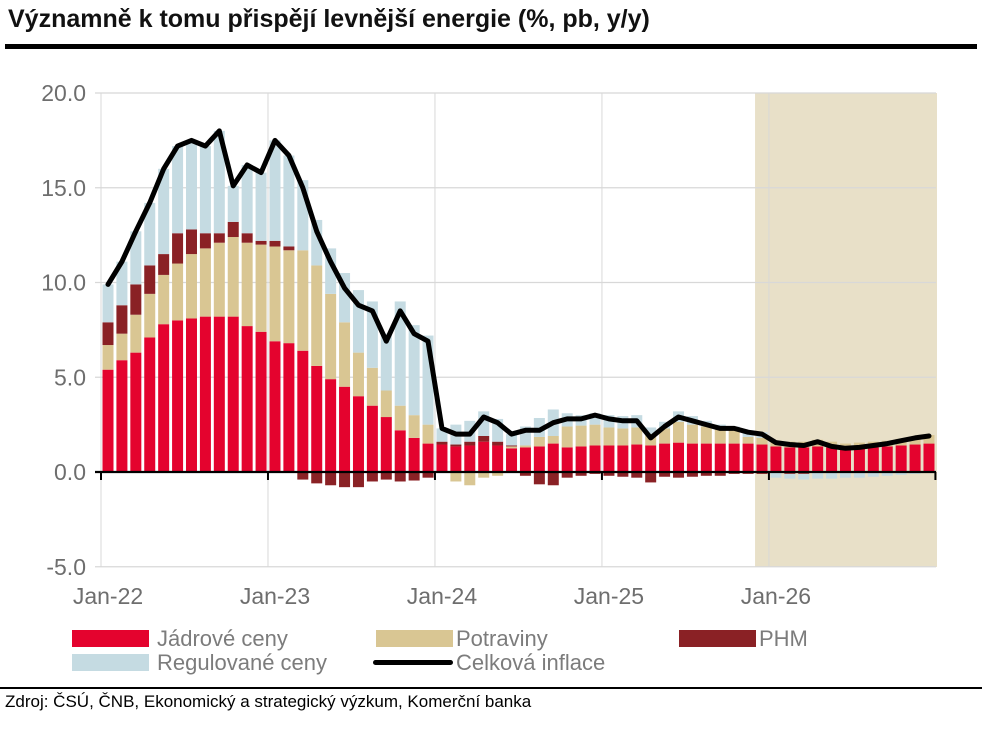 The height and width of the screenshot is (731, 982). Describe the element at coordinates (491, 46) in the screenshot. I see `title-divider` at that location.